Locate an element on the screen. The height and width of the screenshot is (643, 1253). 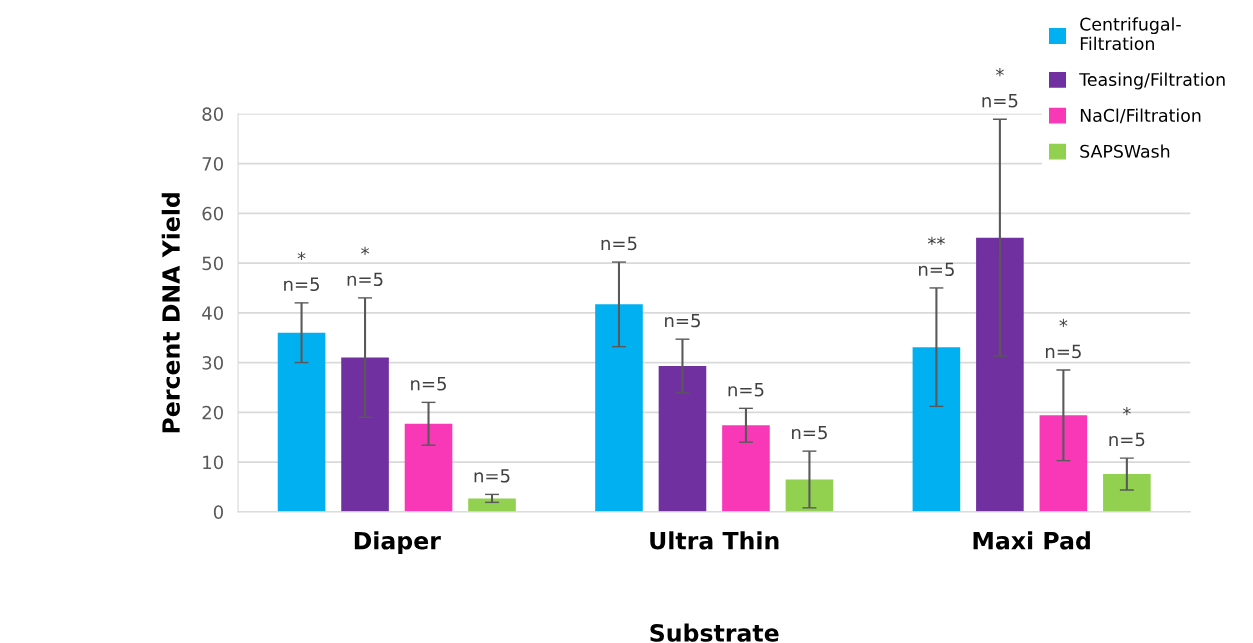
legend-label: NaCl/Filtration is located at coordinates (1140, 116).